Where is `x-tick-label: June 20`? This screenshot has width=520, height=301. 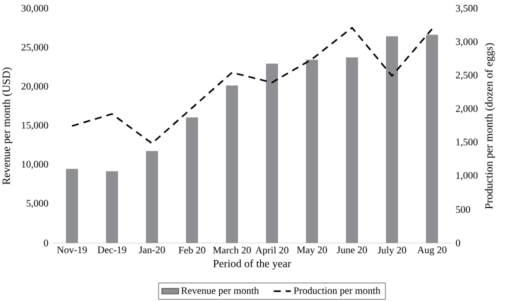
x-tick-label: June 20 is located at coordinates (351, 250).